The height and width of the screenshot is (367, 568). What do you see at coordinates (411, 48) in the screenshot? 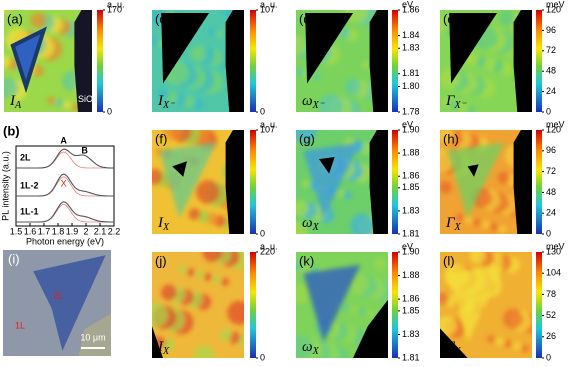
I see `colorbar-tick-label: 1.83` at bounding box center [411, 48].